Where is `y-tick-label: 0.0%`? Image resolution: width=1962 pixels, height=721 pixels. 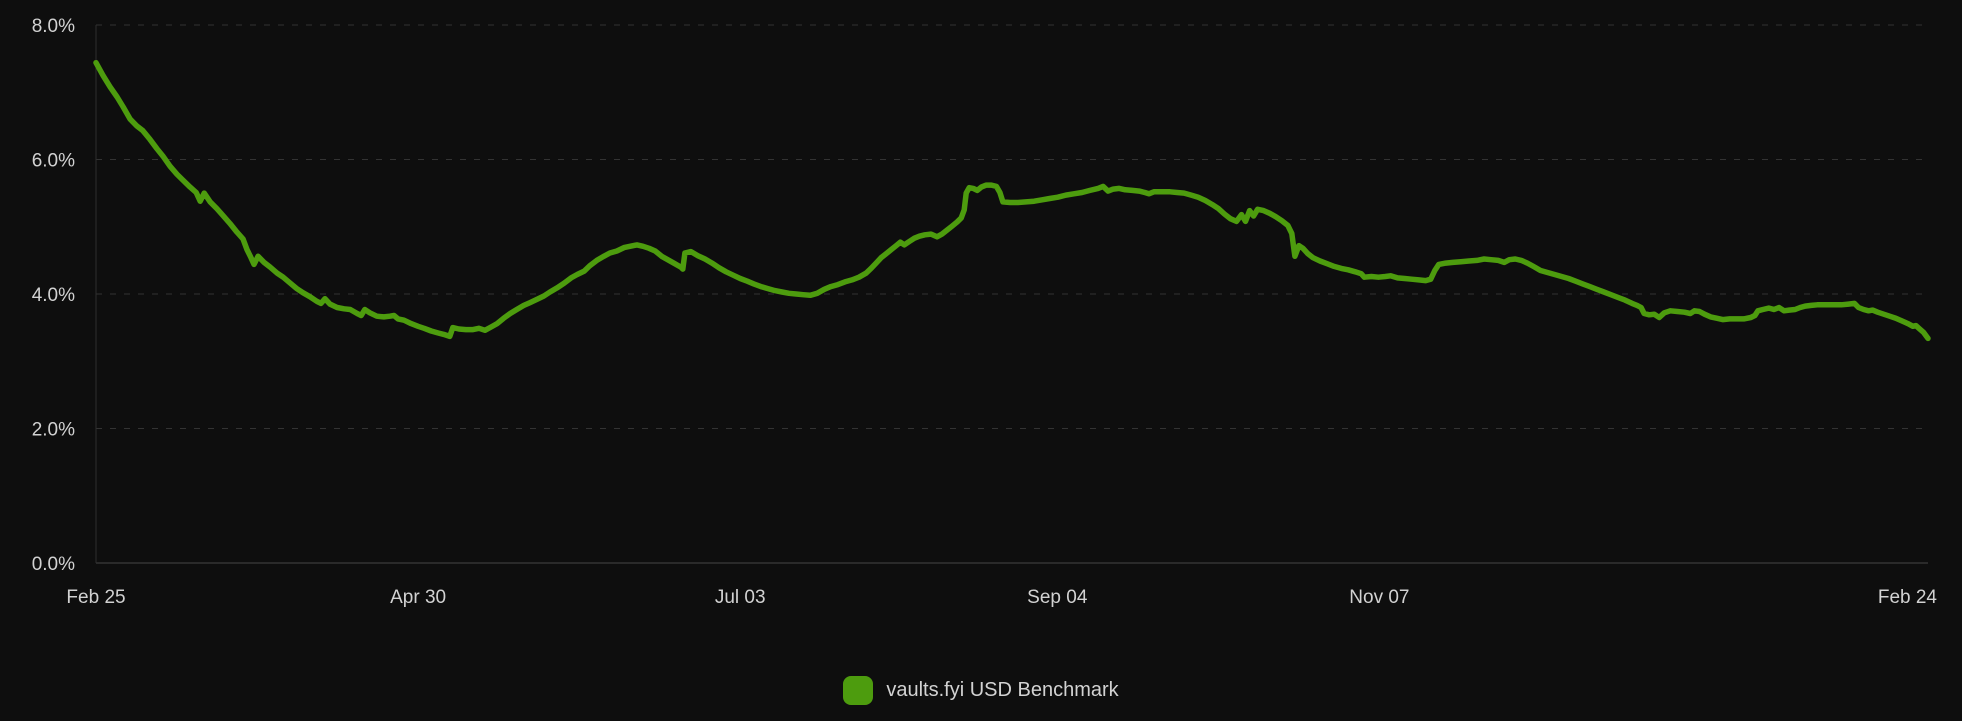 y-tick-label: 0.0% is located at coordinates (53, 564).